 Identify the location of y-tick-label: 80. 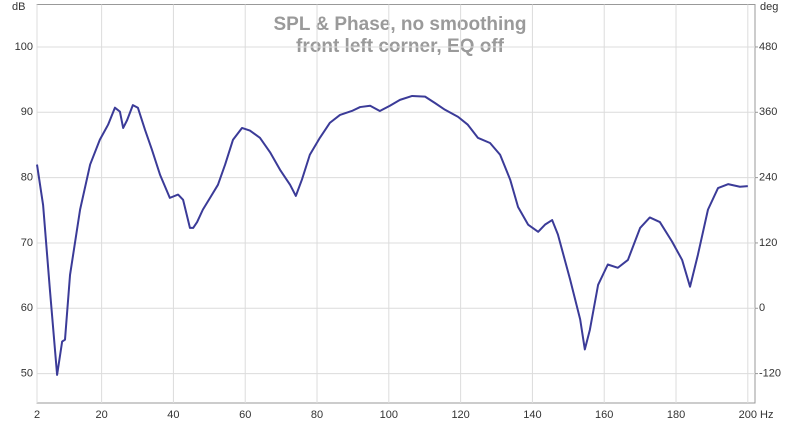
(27, 178).